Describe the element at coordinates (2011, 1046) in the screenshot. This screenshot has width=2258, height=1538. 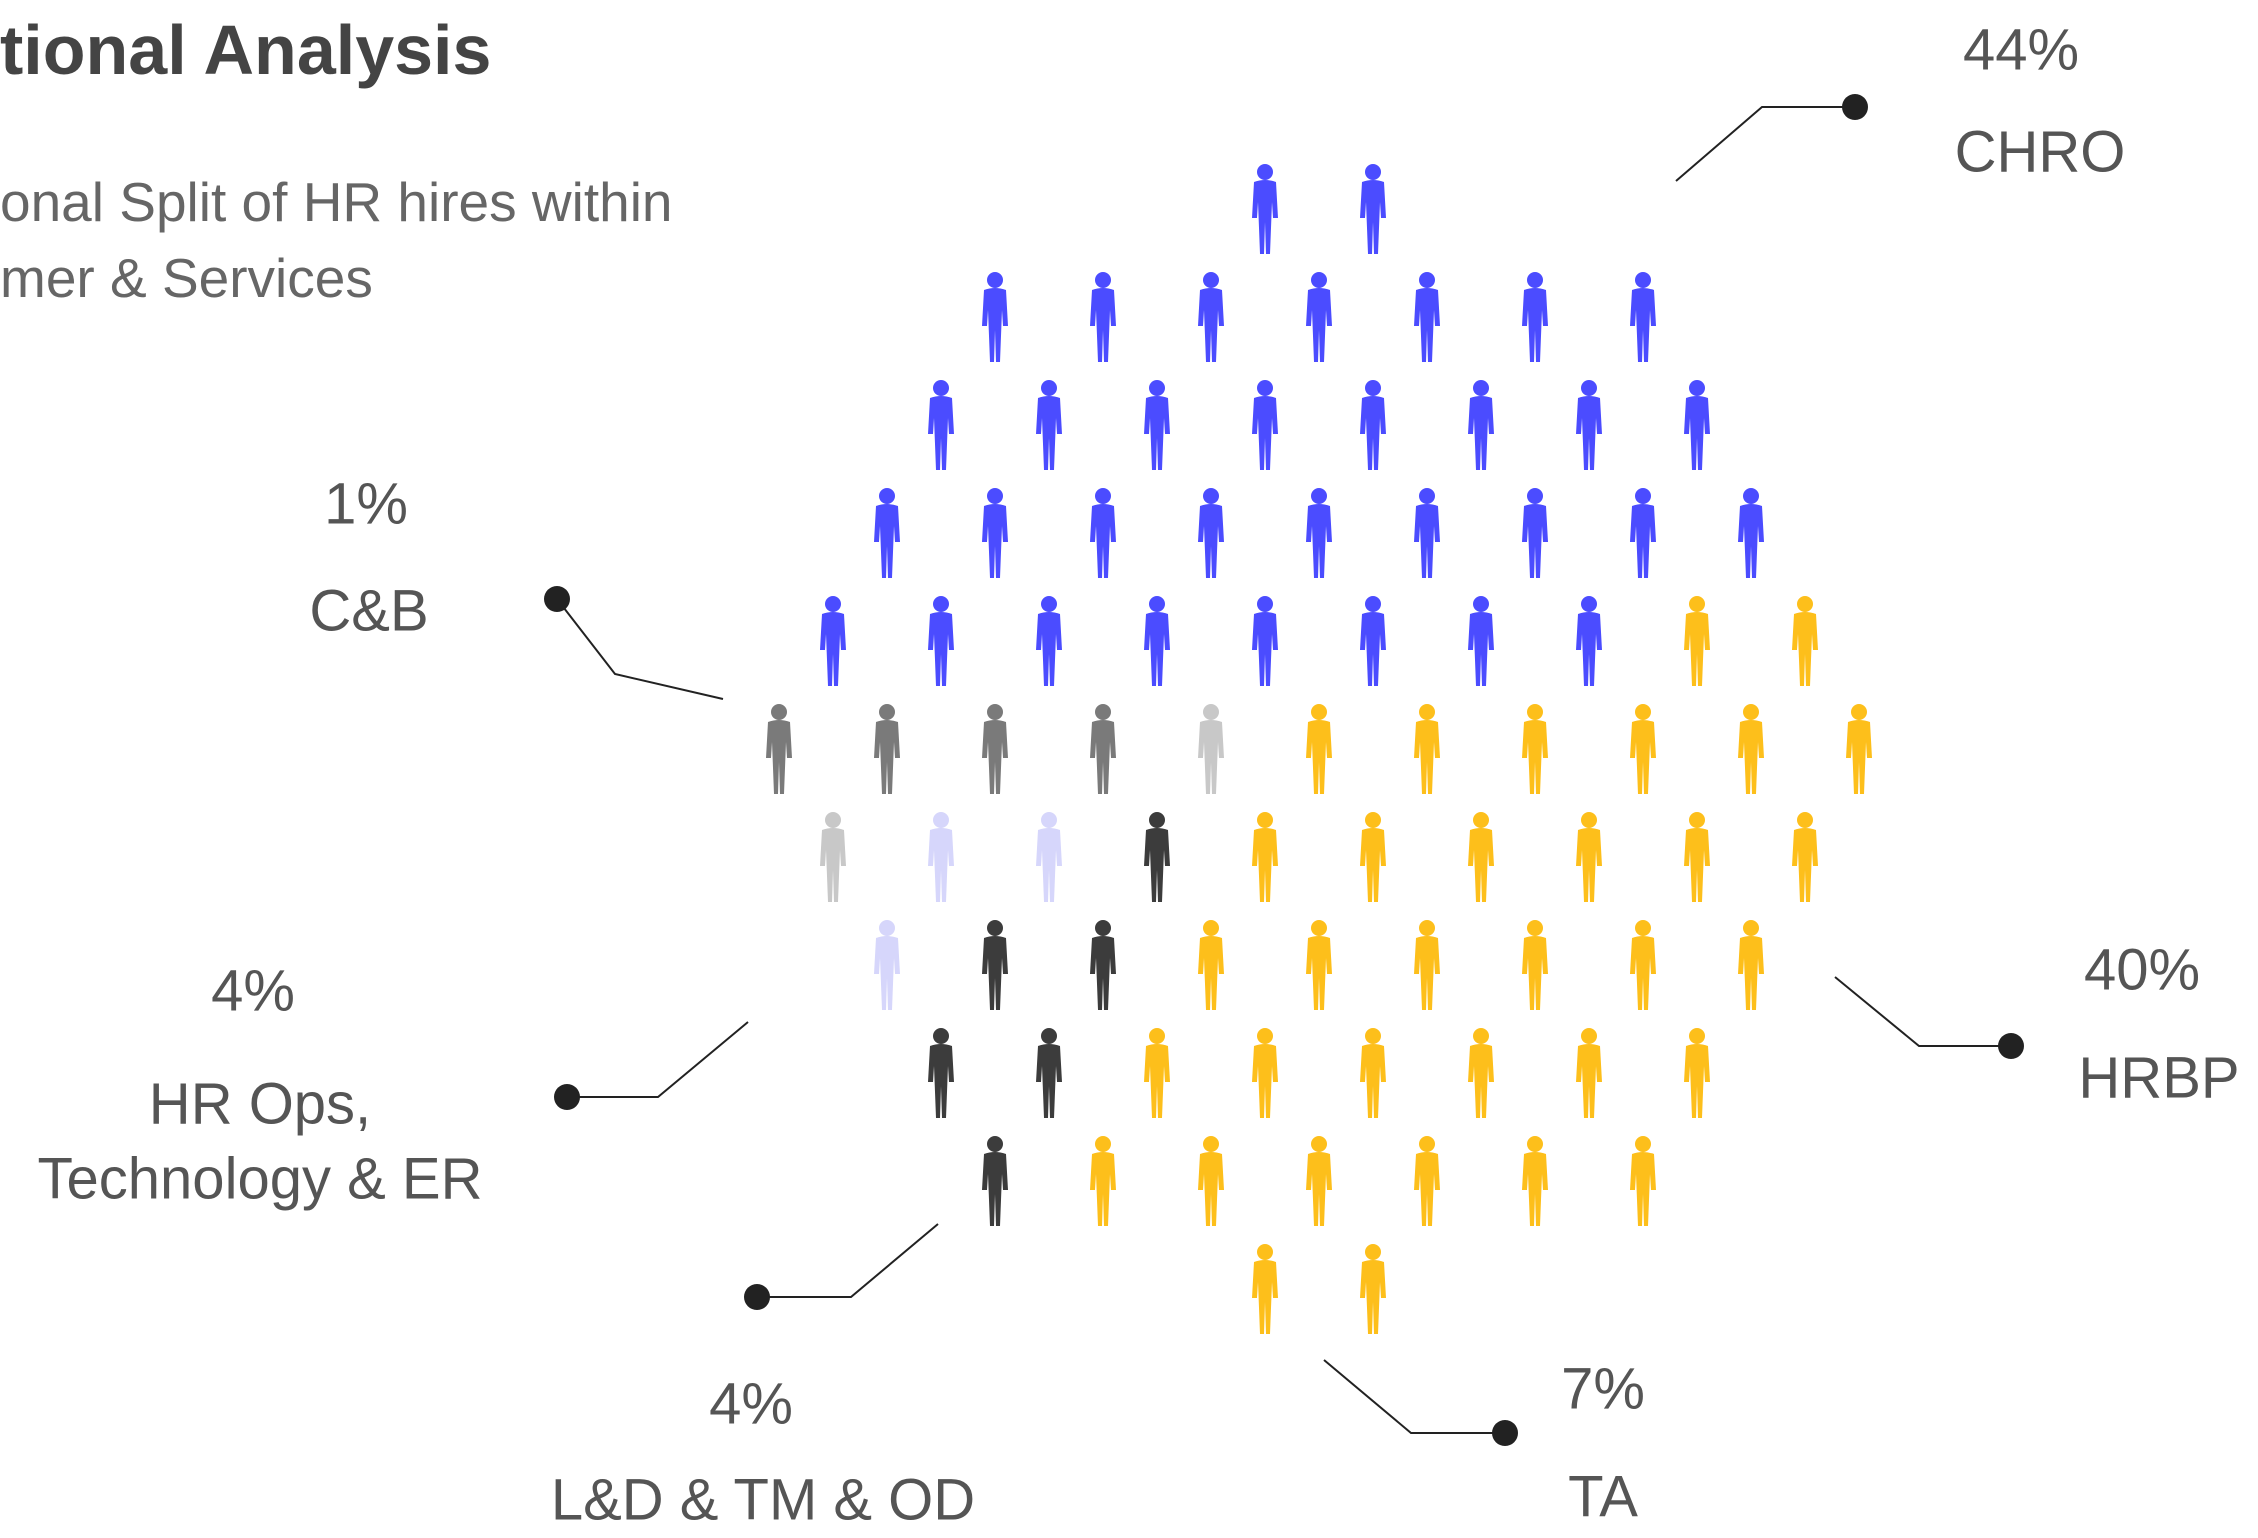
I see `leader-dot` at that location.